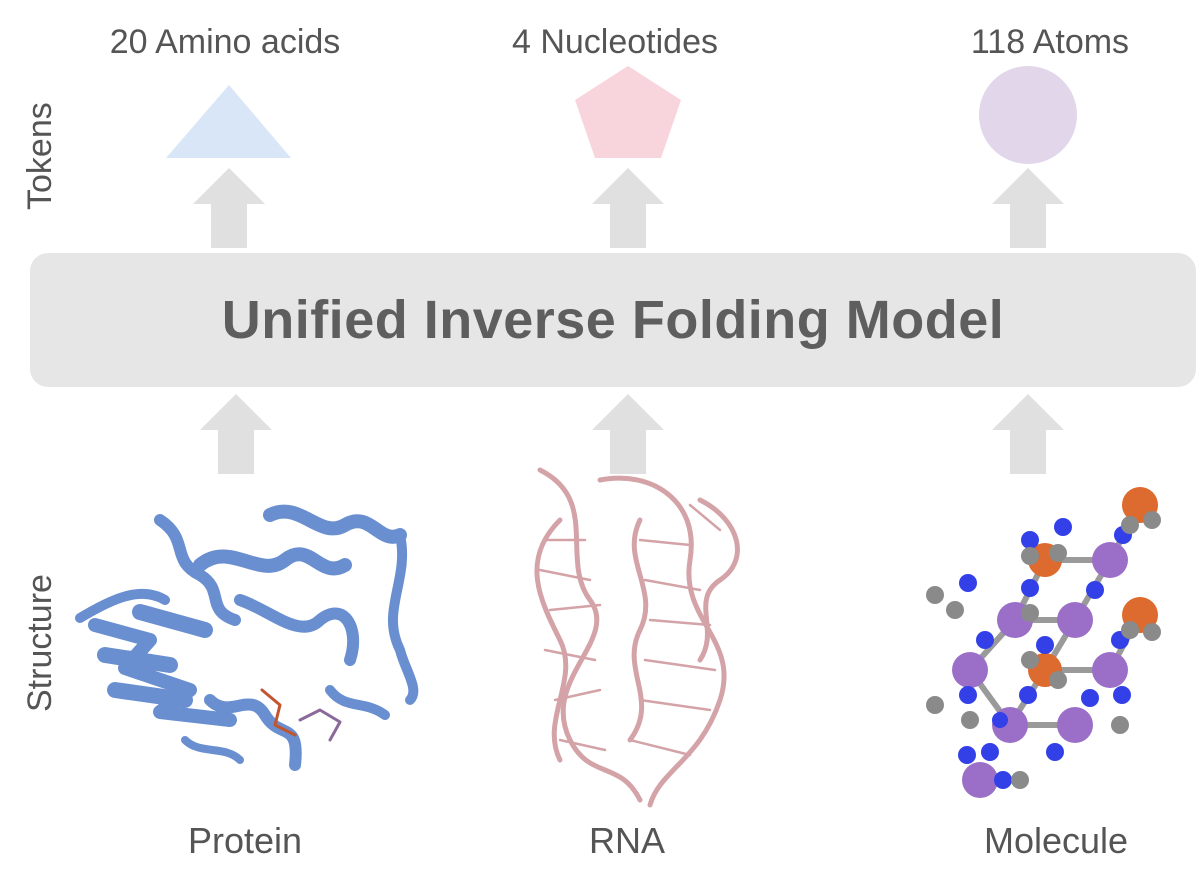 The image size is (1200, 876). I want to click on molecule-structure-image, so click(1043, 642).